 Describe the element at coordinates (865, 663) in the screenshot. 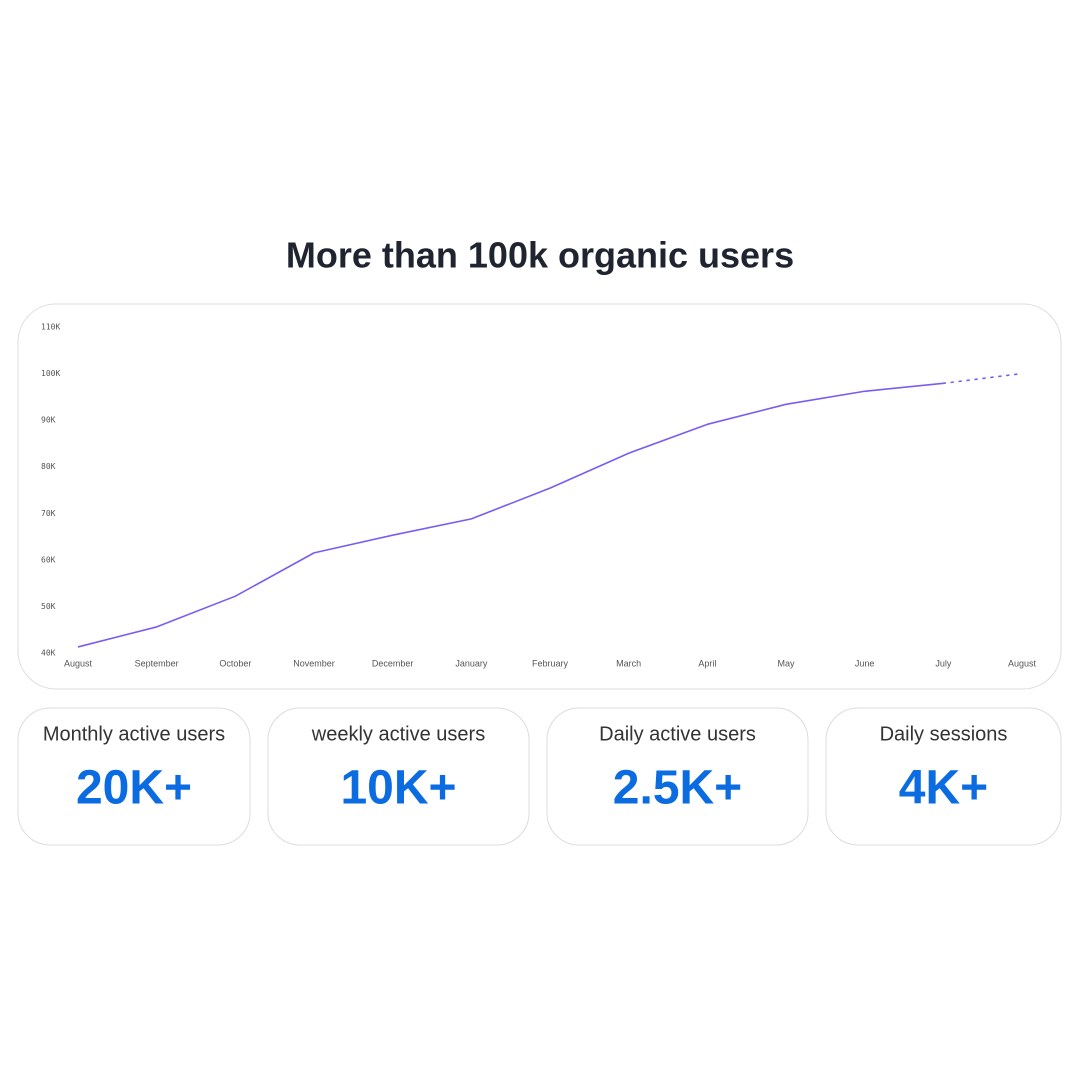

I see `x-tick-label: June` at that location.